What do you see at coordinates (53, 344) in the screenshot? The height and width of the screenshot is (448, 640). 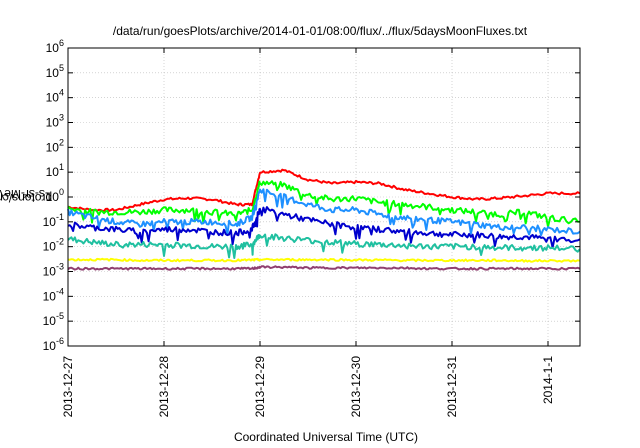 I see `y-tick-label: 10⁻⁶` at bounding box center [53, 344].